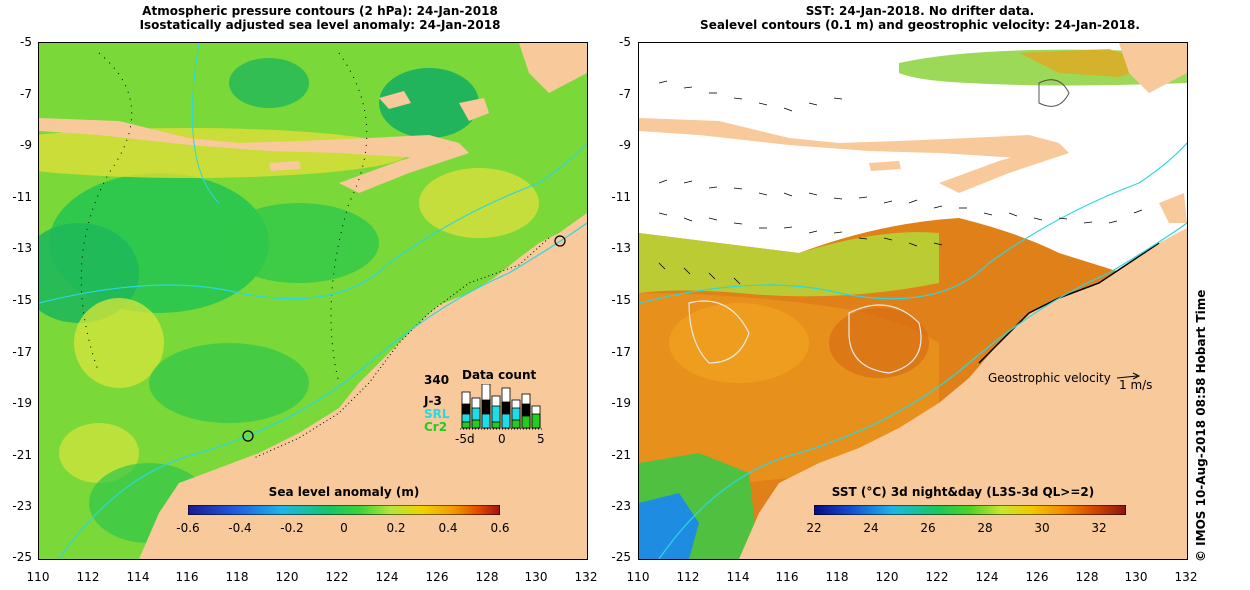  I want to click on left-cbar-label: -0.2, so click(292, 528).